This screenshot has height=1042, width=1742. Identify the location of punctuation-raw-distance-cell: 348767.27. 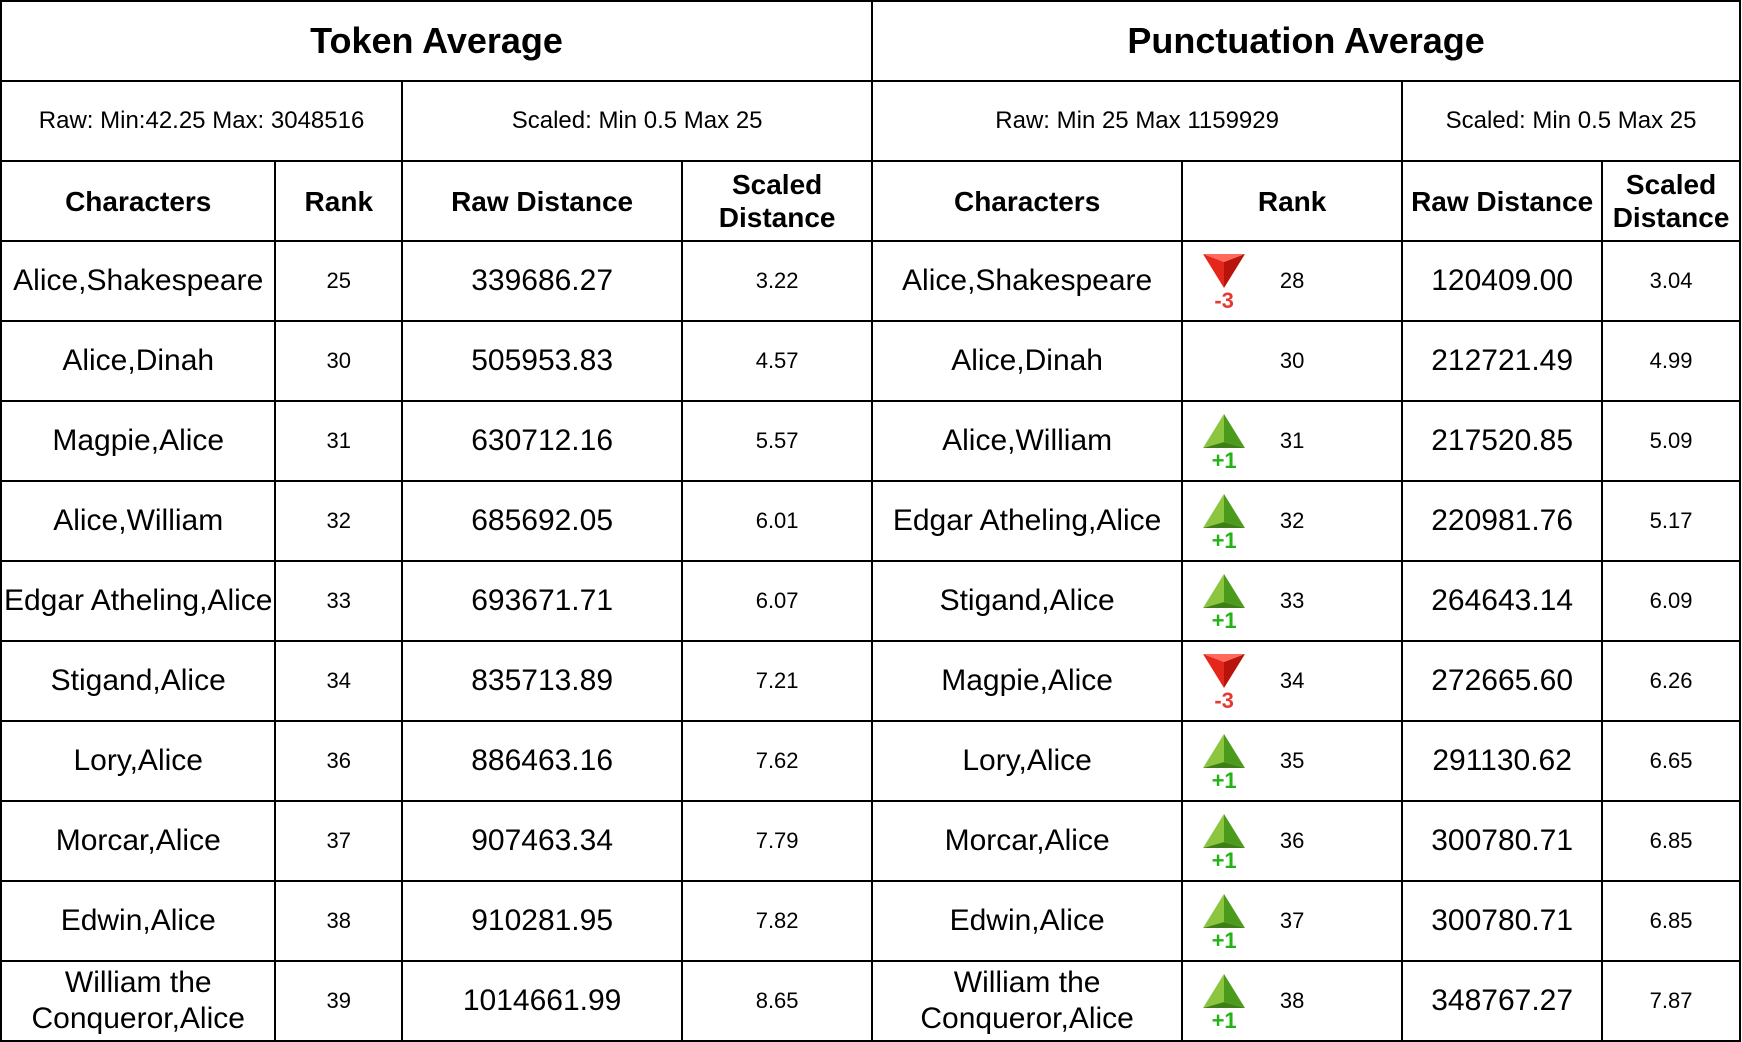
(1502, 1001).